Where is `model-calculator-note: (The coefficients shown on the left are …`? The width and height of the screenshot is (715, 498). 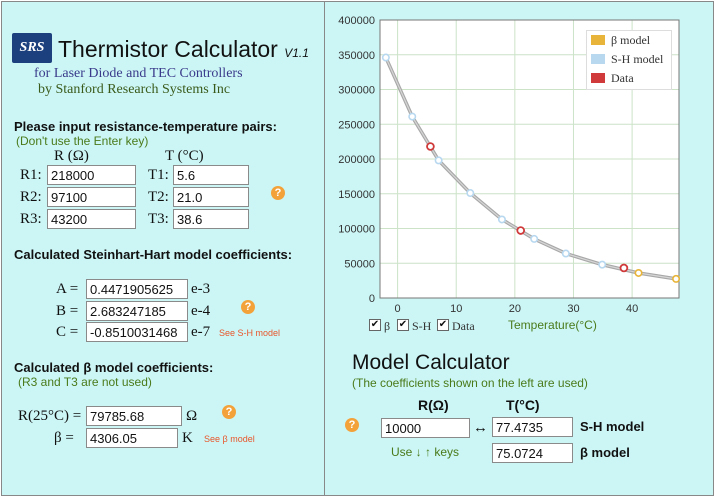 model-calculator-note: (The coefficients shown on the left are … is located at coordinates (470, 383).